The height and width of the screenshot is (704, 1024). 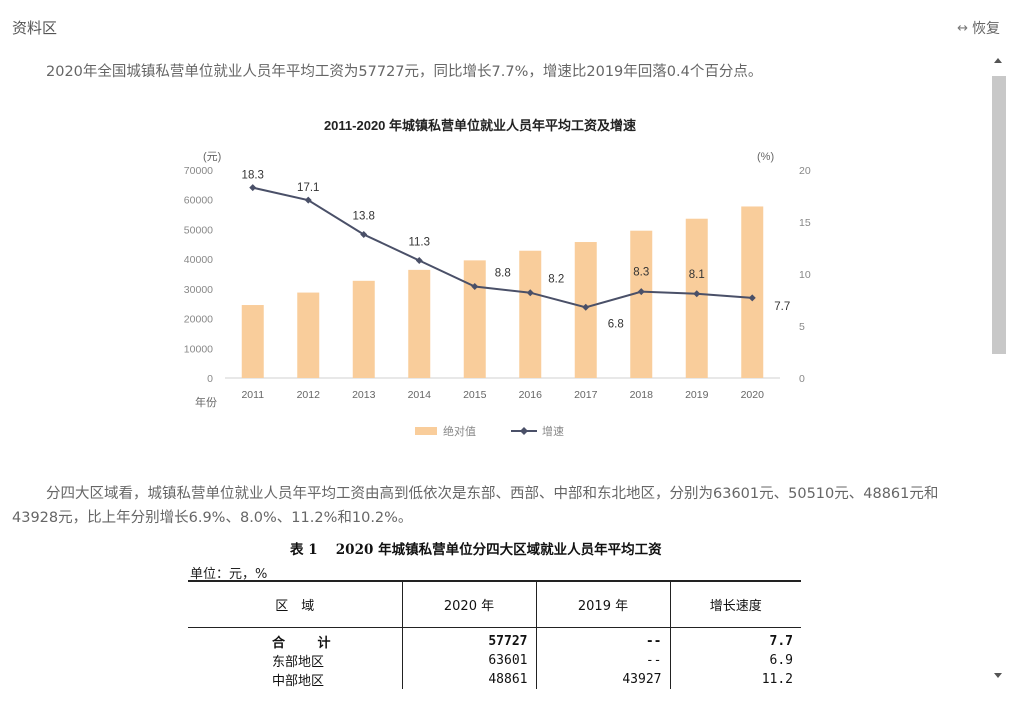 What do you see at coordinates (586, 395) in the screenshot?
I see `x-tick-label: 2017` at bounding box center [586, 395].